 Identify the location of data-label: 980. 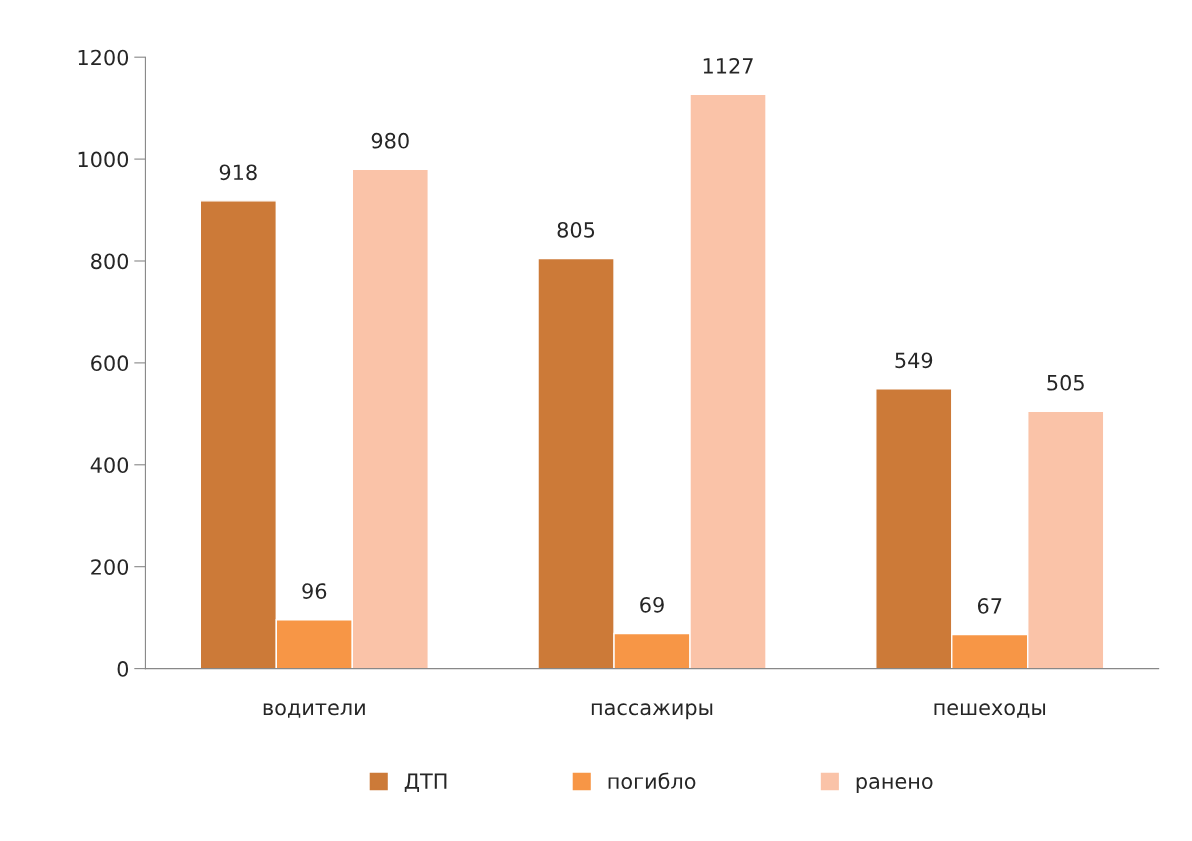
(390, 140).